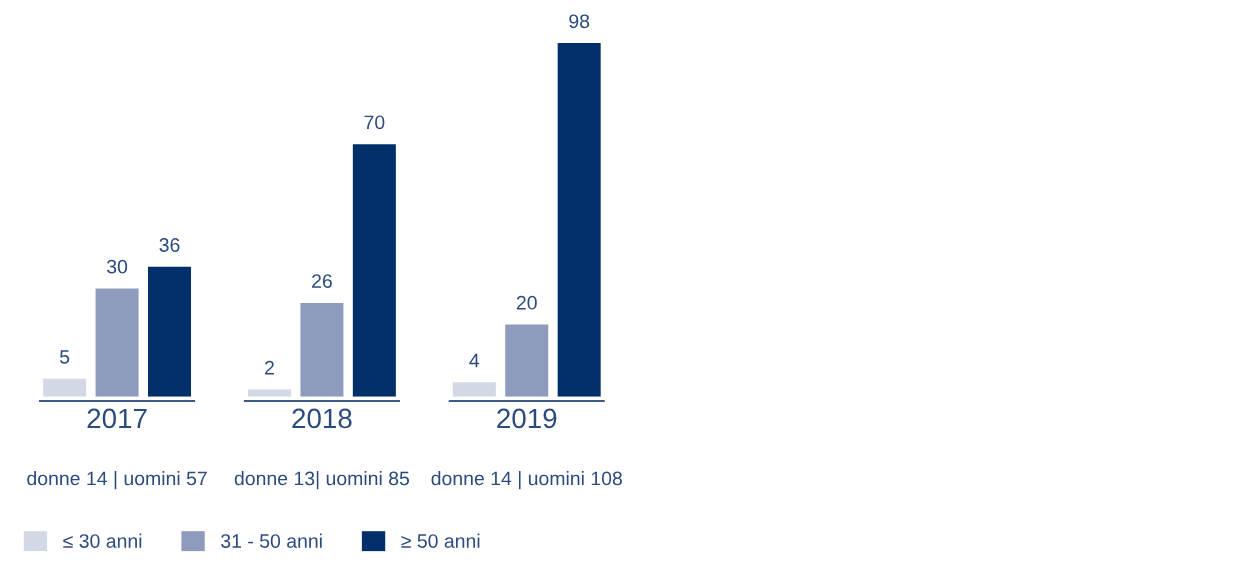 This screenshot has width=1255, height=575. I want to click on data-label: 36, so click(169, 245).